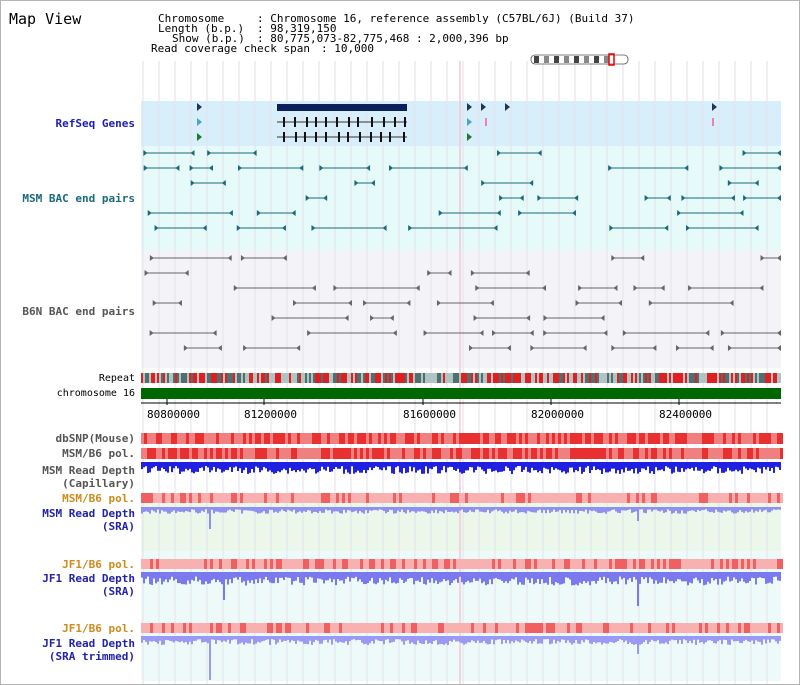 Image resolution: width=800 pixels, height=685 pixels. I want to click on msm-b6-pol-label-2: MSM/B6 pol., so click(98, 498).